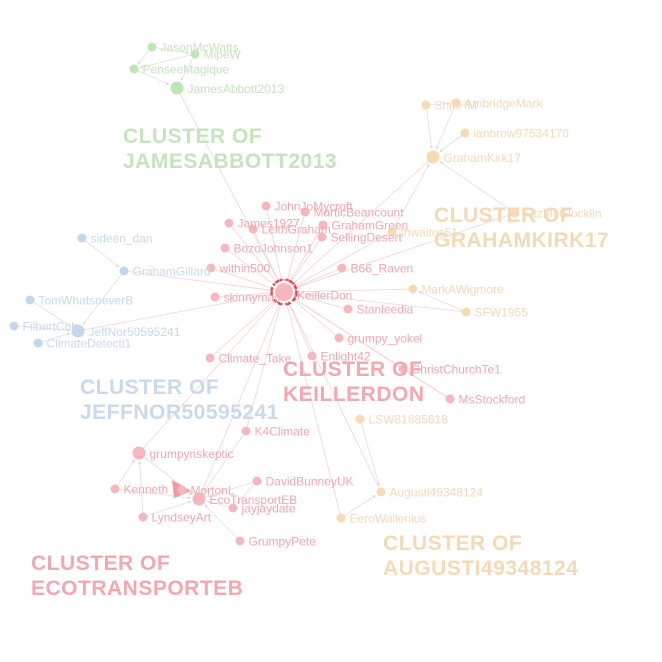 The height and width of the screenshot is (662, 662). Describe the element at coordinates (230, 161) in the screenshot. I see `cluster-label-line2: JAMESABBOTT2013` at that location.